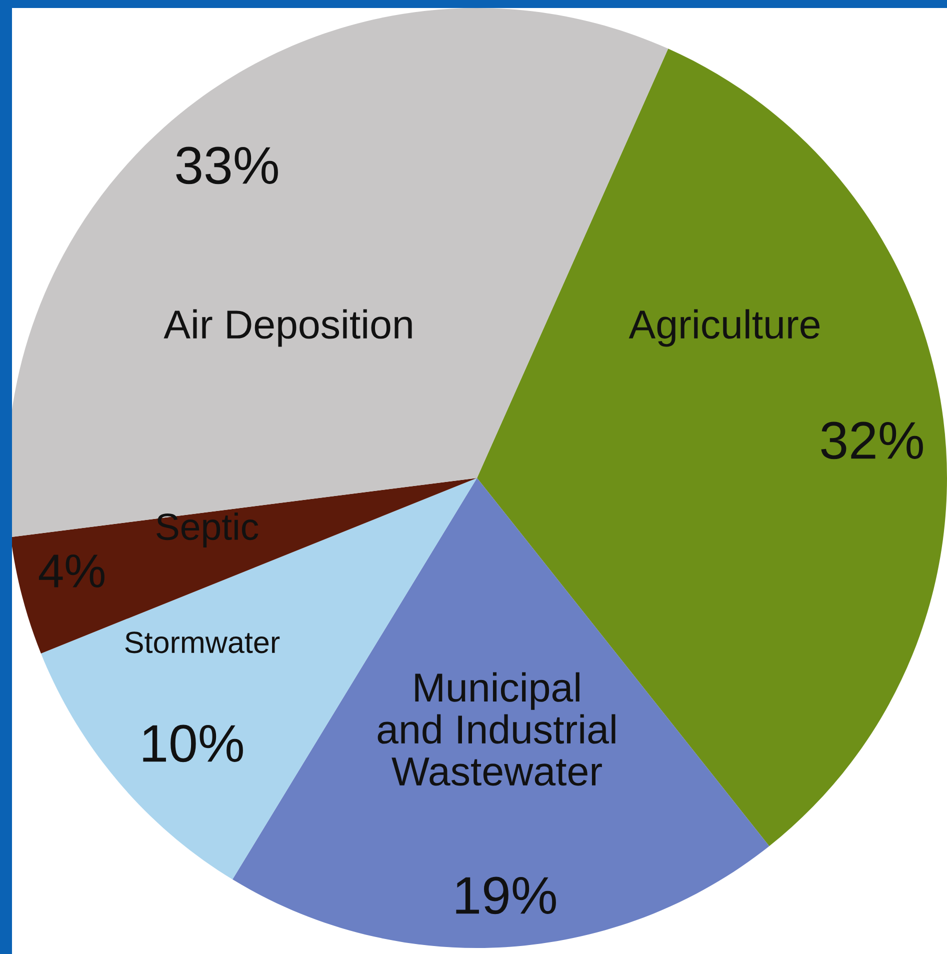 The height and width of the screenshot is (954, 947). I want to click on slice-label: Septic, so click(207, 530).